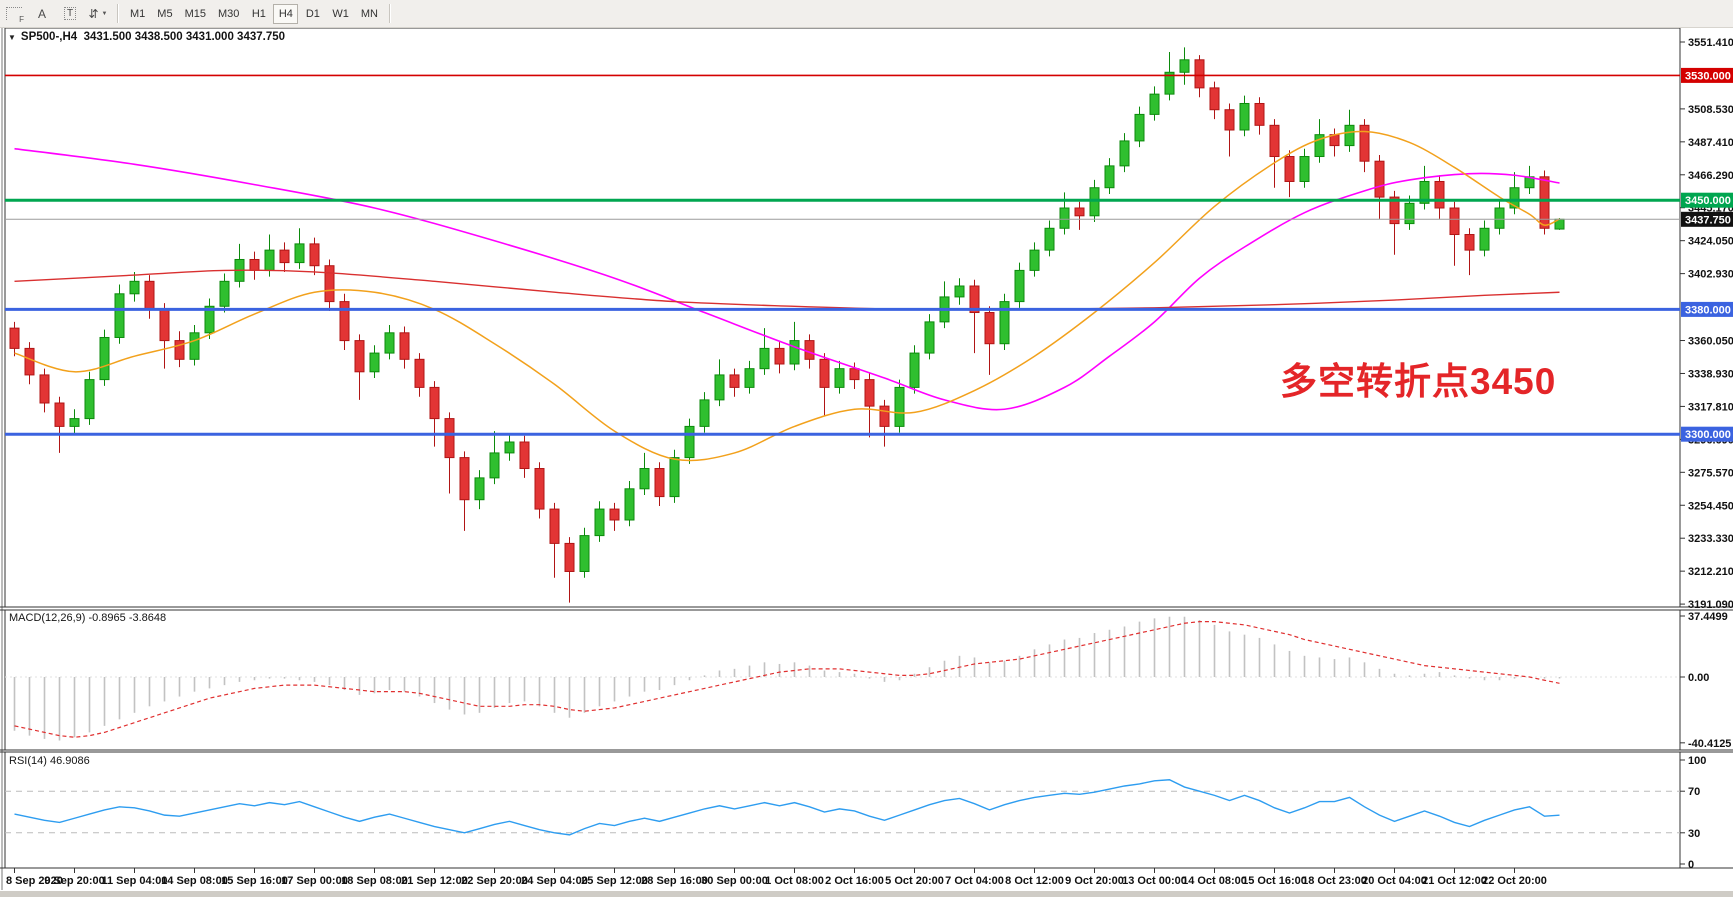 Image resolution: width=1733 pixels, height=897 pixels. I want to click on svg-text: 100, so click(1697, 761).